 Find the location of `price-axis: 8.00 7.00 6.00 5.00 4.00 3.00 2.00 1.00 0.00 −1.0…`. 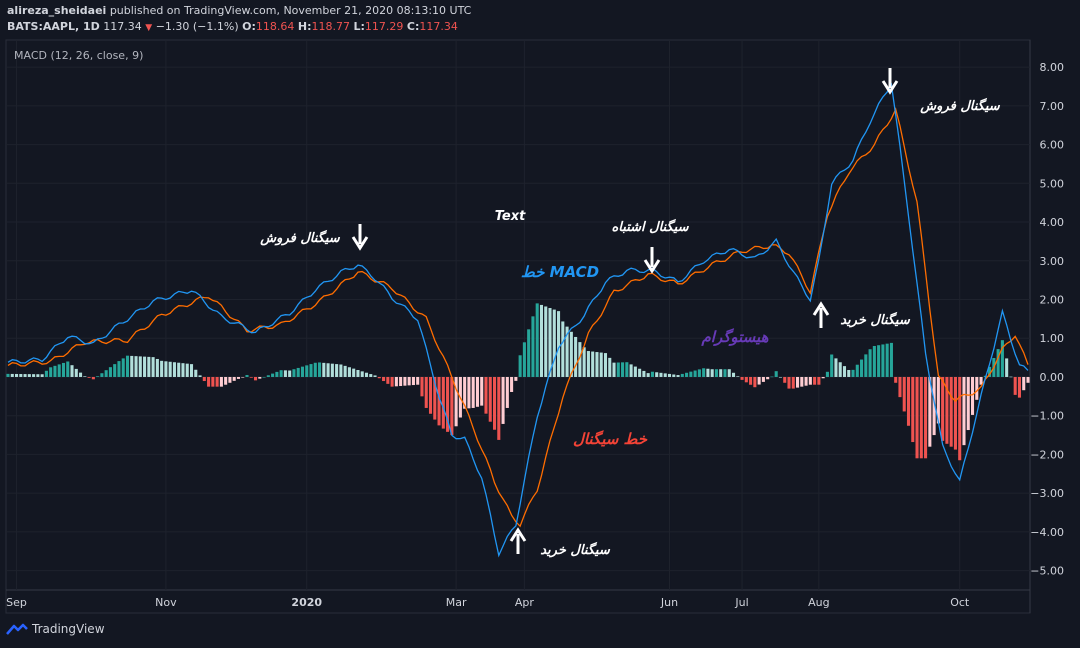

price-axis: 8.00 7.00 6.00 5.00 4.00 3.00 2.00 1.00 0.00 −1.0… is located at coordinates (1047, 319).